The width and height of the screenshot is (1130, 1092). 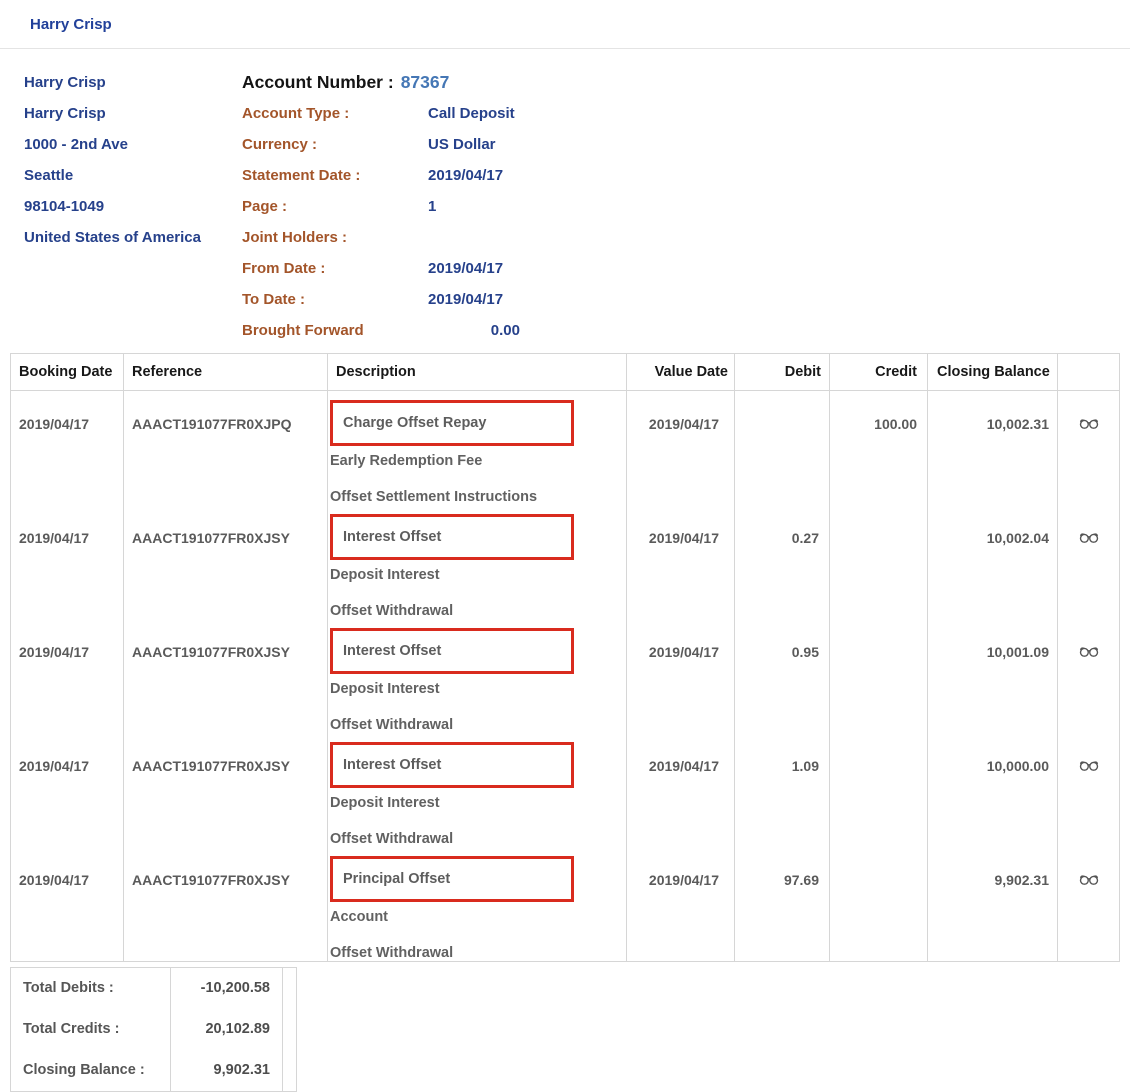 I want to click on detail-row-to-date: To Date : 2019/04/17, so click(x=686, y=299).